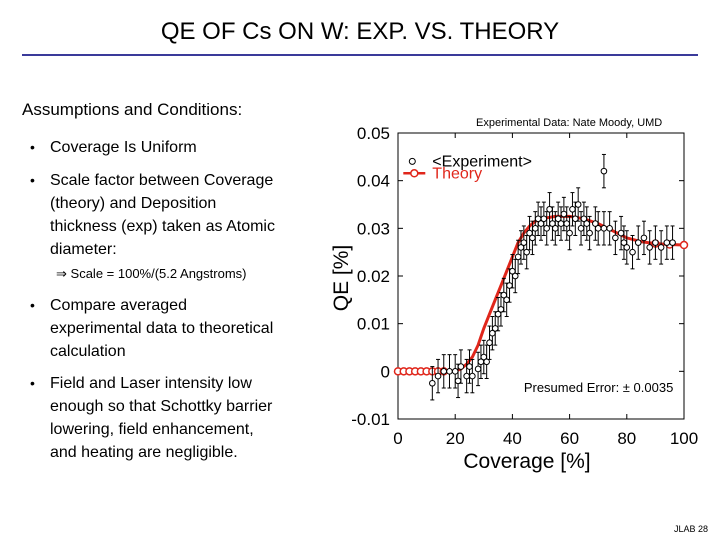 Image resolution: width=720 pixels, height=540 pixels. Describe the element at coordinates (373, 133) in the screenshot. I see `y-tick-label: 0.05` at that location.